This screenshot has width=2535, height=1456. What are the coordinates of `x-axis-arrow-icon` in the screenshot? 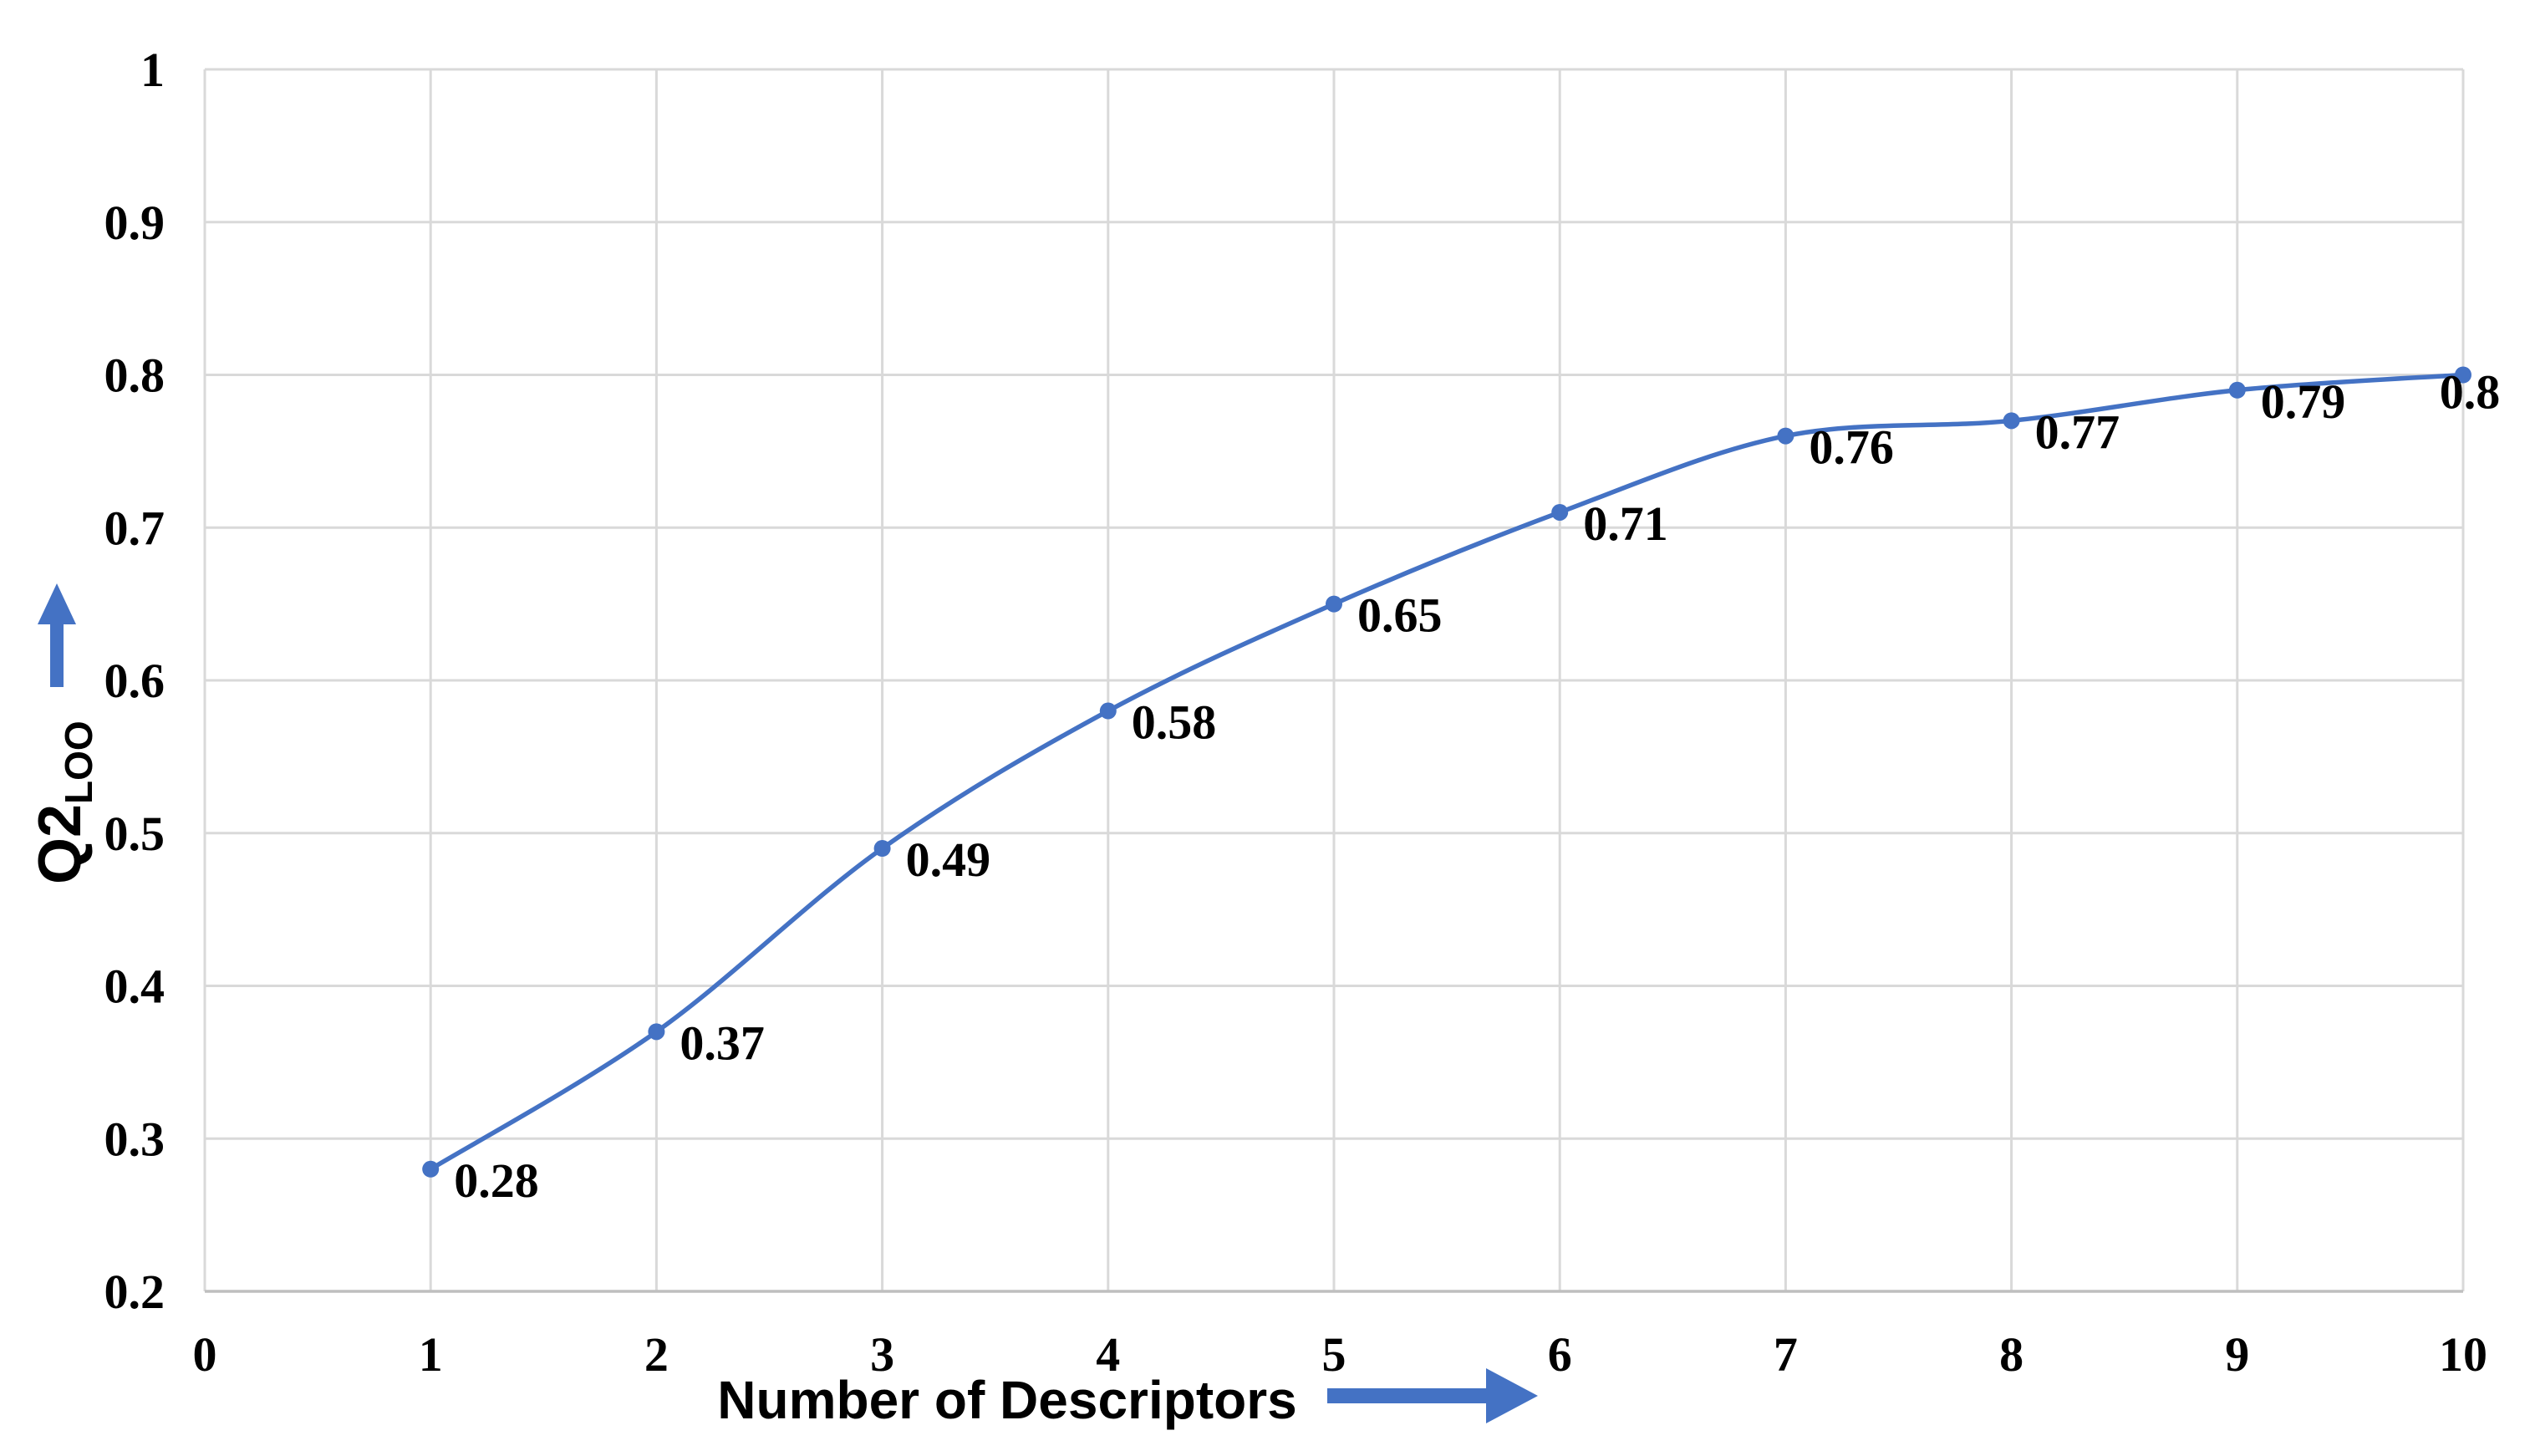 It's located at (1432, 1395).